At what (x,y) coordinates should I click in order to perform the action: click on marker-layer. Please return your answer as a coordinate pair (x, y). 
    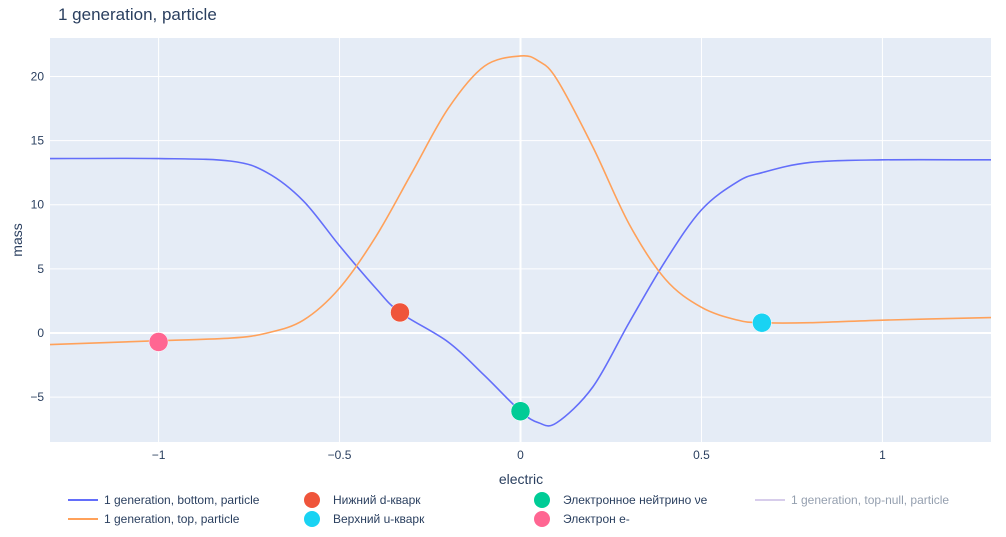
    Looking at the image, I should click on (460, 361).